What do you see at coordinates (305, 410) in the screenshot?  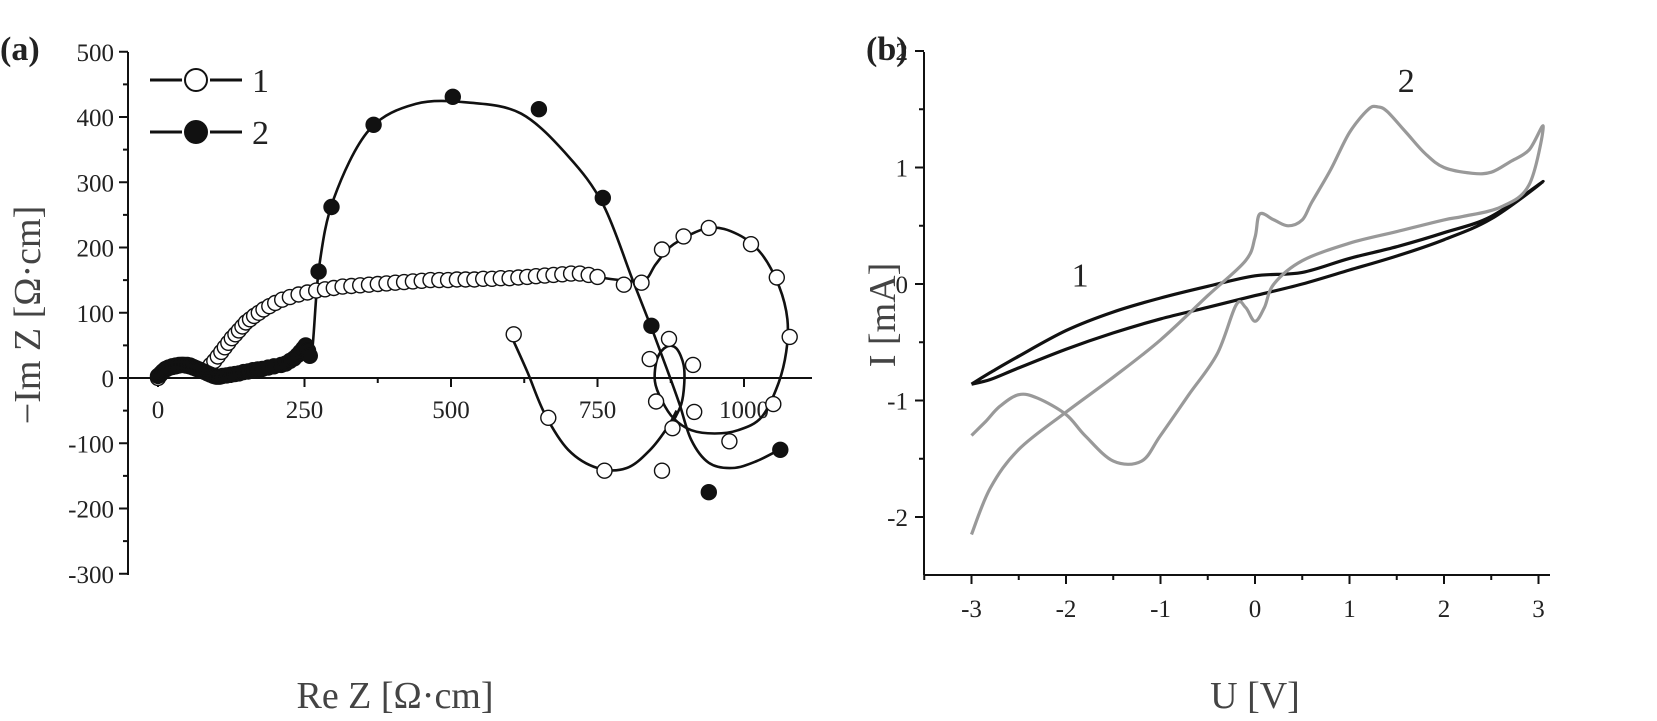 I see `panel-a-x-tick-label: 250` at bounding box center [305, 410].